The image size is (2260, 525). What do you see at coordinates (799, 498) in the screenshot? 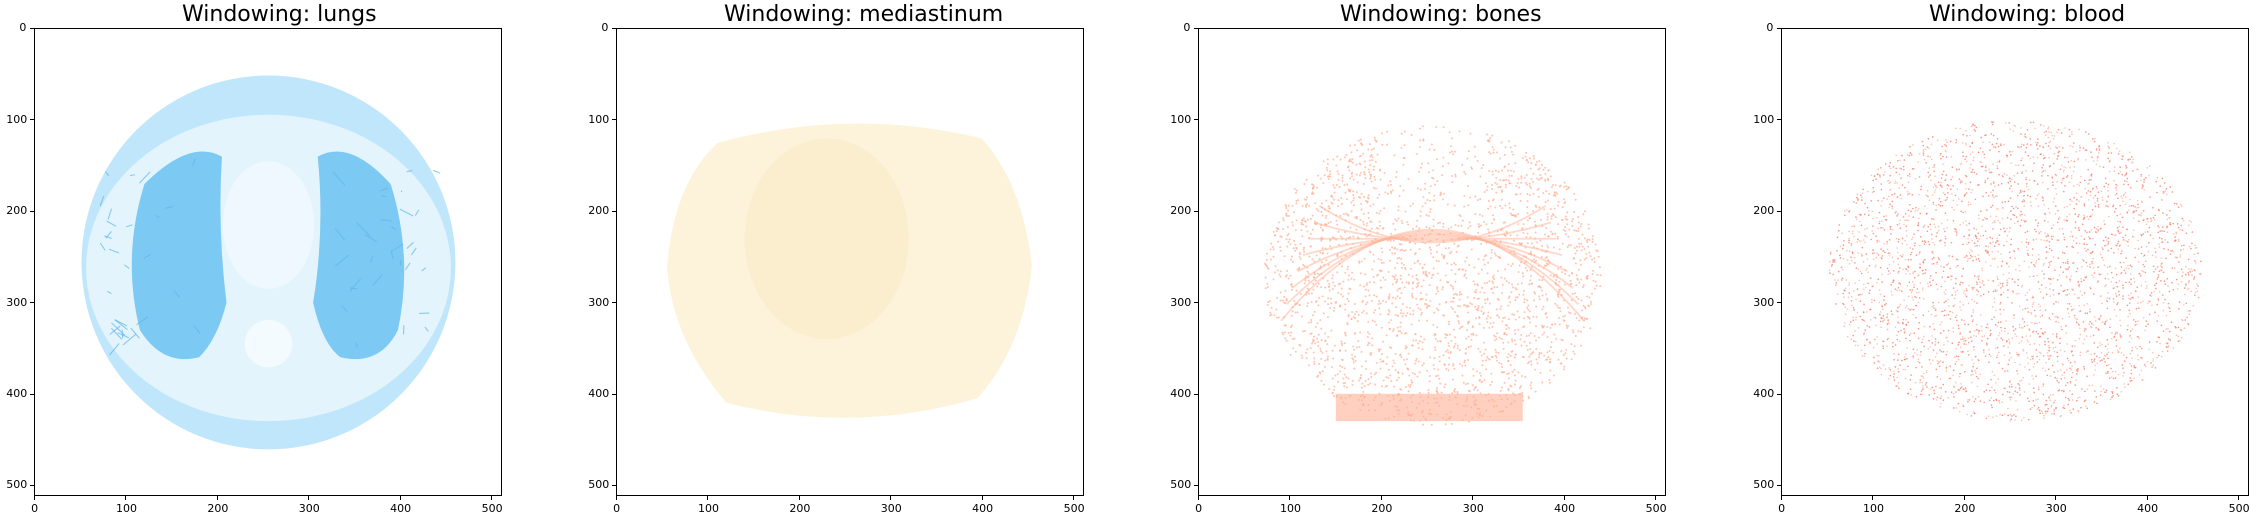
I see `x-tick` at bounding box center [799, 498].